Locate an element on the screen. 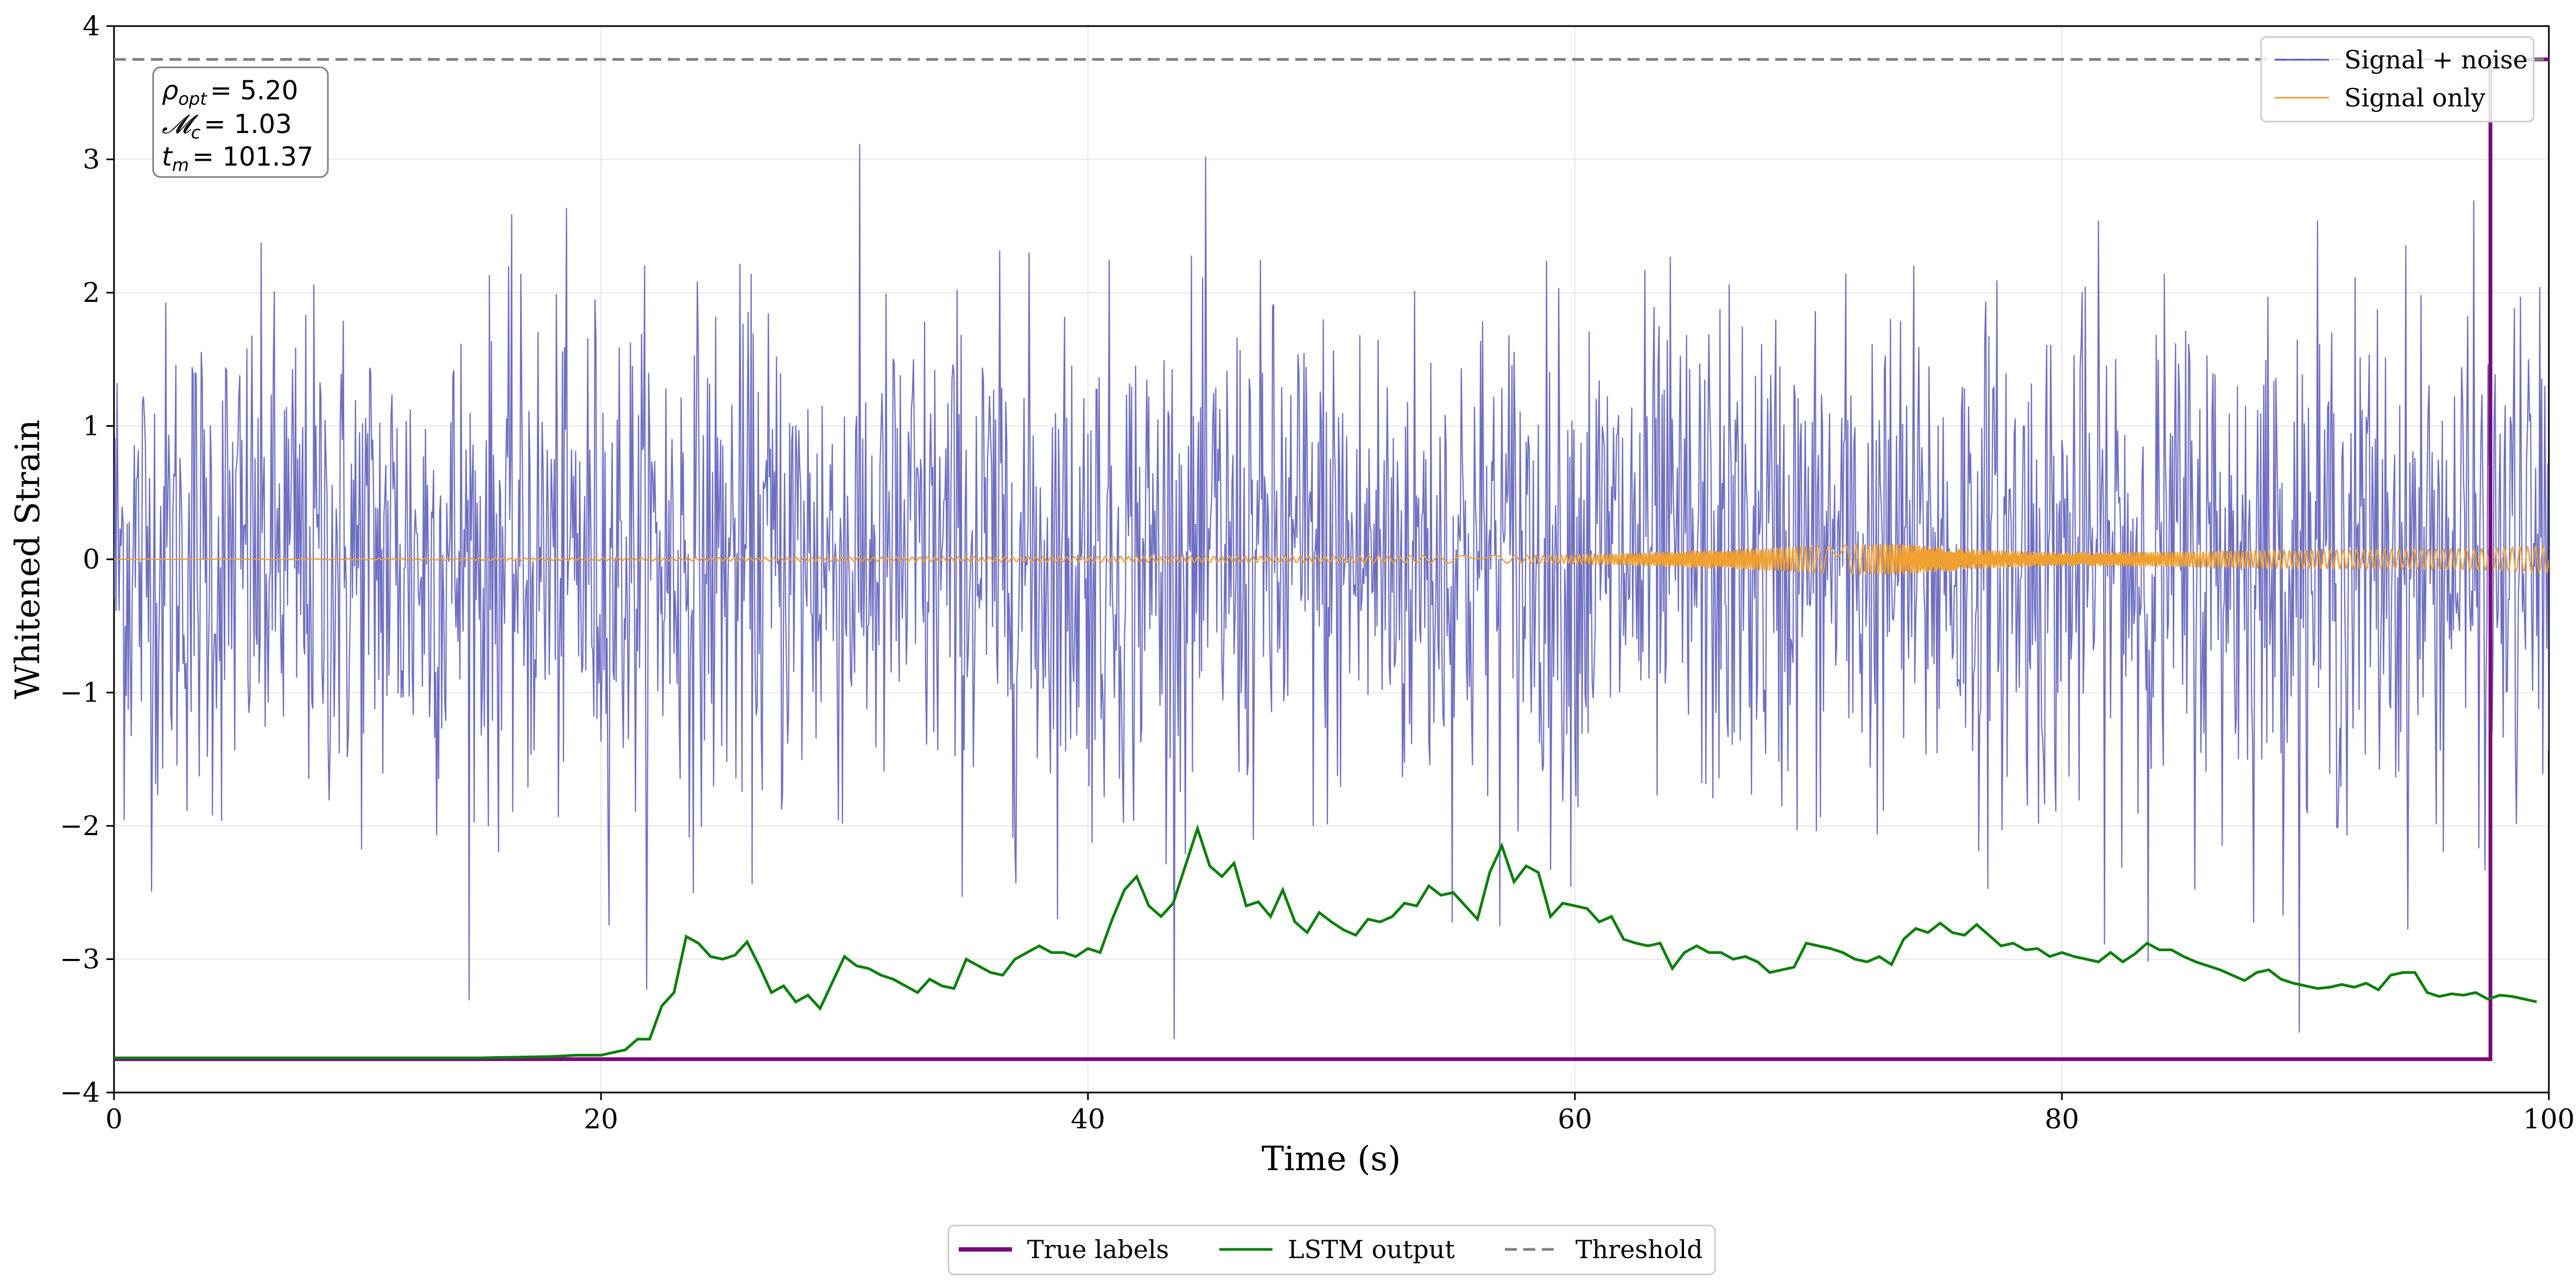 The height and width of the screenshot is (1282, 2576). y-axis-ticks: −4 −3 −2 −1 0 1 2 3 4 is located at coordinates (87, 559).